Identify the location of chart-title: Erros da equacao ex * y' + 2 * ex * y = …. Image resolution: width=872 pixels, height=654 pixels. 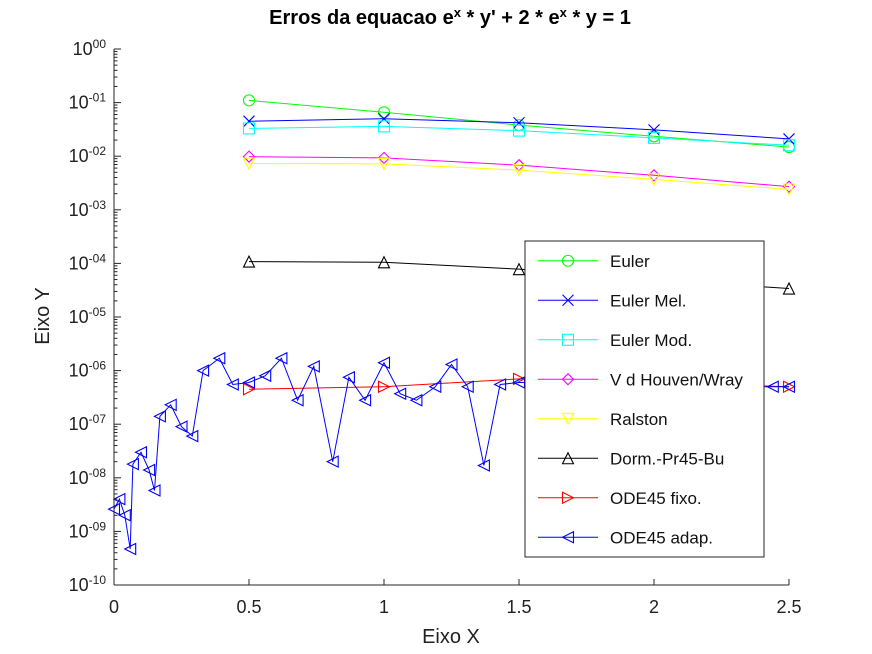
(450, 17).